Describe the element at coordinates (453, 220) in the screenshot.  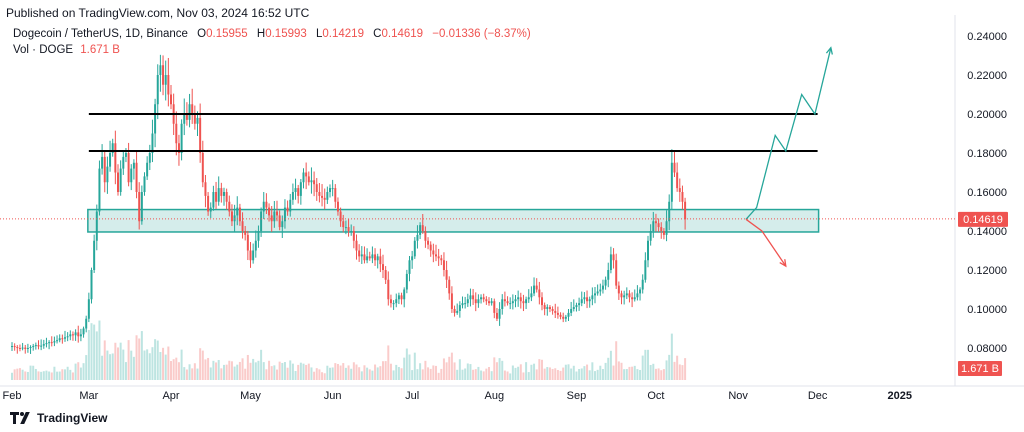
I see `support-zone` at that location.